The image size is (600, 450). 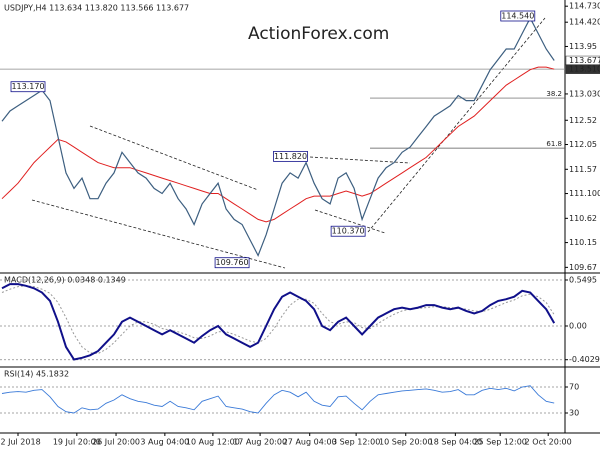 What do you see at coordinates (278, 399) in the screenshot?
I see `rsi-line` at bounding box center [278, 399].